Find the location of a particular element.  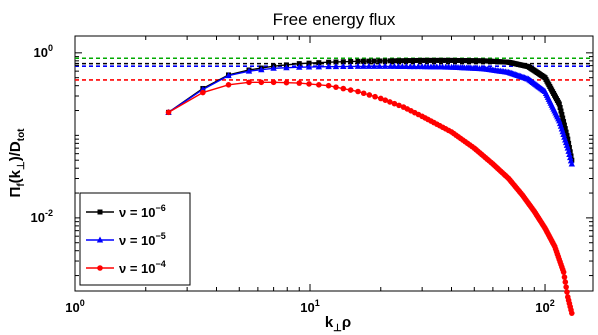

x-tick-label: 10⁰ is located at coordinates (74, 306).